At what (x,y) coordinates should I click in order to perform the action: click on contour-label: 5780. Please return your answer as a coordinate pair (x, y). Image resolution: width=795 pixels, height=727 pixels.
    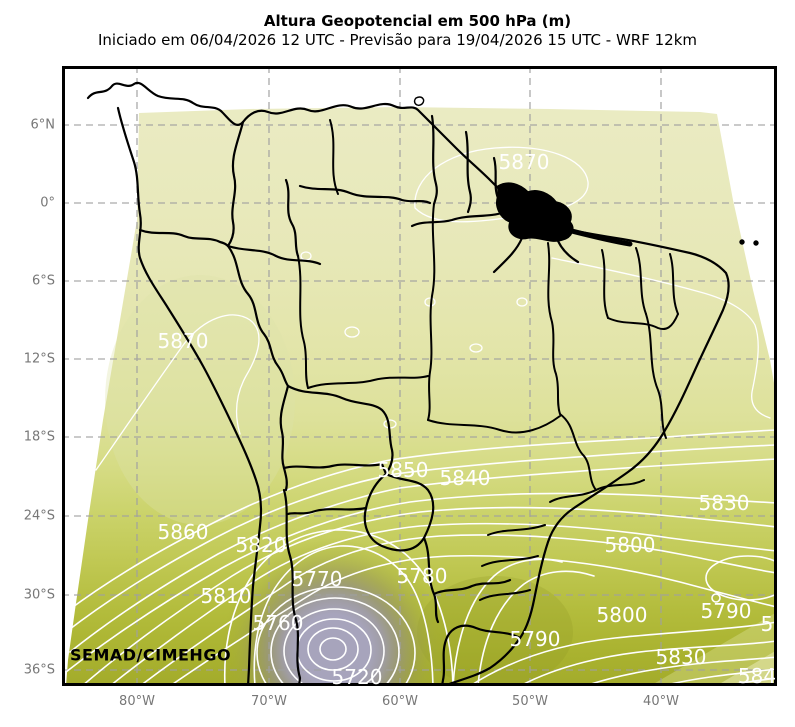
    Looking at the image, I should click on (422, 576).